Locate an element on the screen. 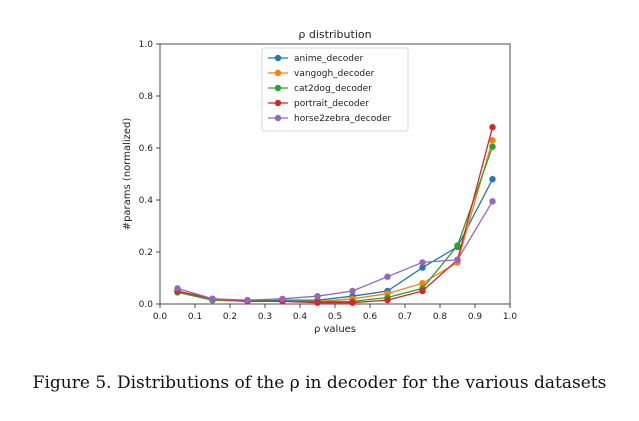 This screenshot has height=421, width=639. y-tick-label: 0.6 is located at coordinates (146, 149).